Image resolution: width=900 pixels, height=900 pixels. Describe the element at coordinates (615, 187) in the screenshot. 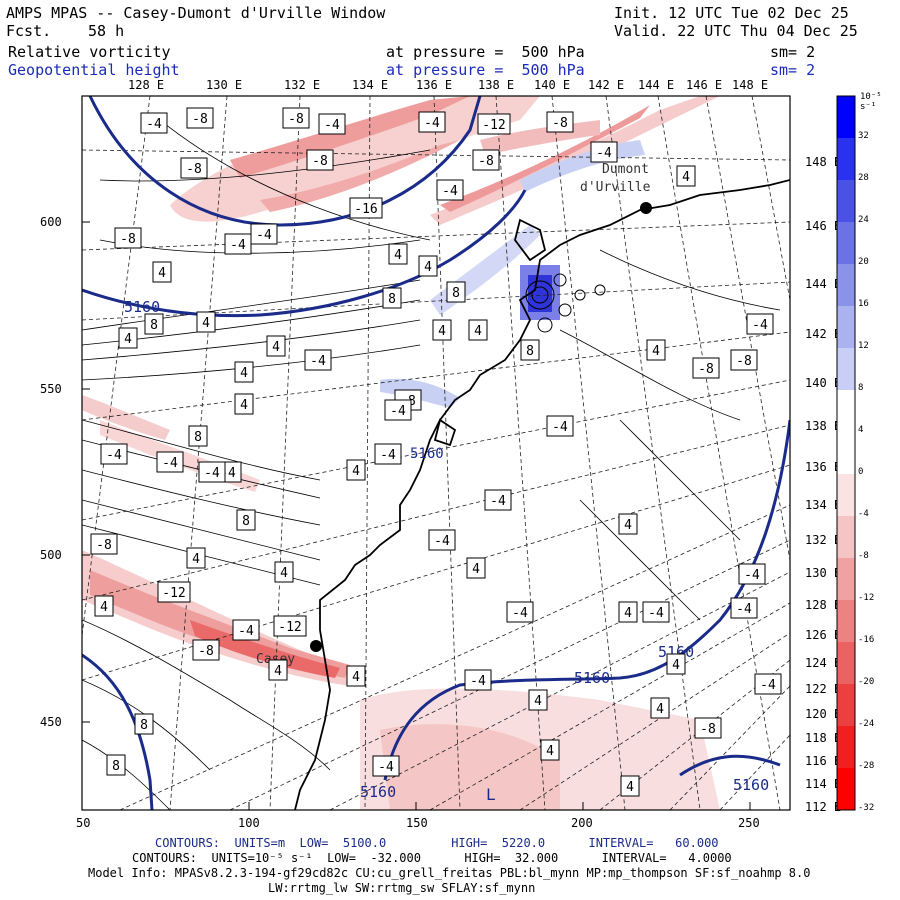

I see `station-label: d'Urville` at that location.